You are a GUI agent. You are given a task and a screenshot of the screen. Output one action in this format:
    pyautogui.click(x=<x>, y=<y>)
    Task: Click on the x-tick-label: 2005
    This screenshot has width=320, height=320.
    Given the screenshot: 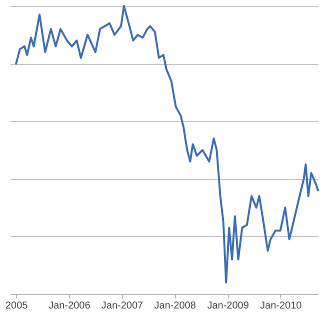 What is the action you would take?
    pyautogui.click(x=16, y=306)
    